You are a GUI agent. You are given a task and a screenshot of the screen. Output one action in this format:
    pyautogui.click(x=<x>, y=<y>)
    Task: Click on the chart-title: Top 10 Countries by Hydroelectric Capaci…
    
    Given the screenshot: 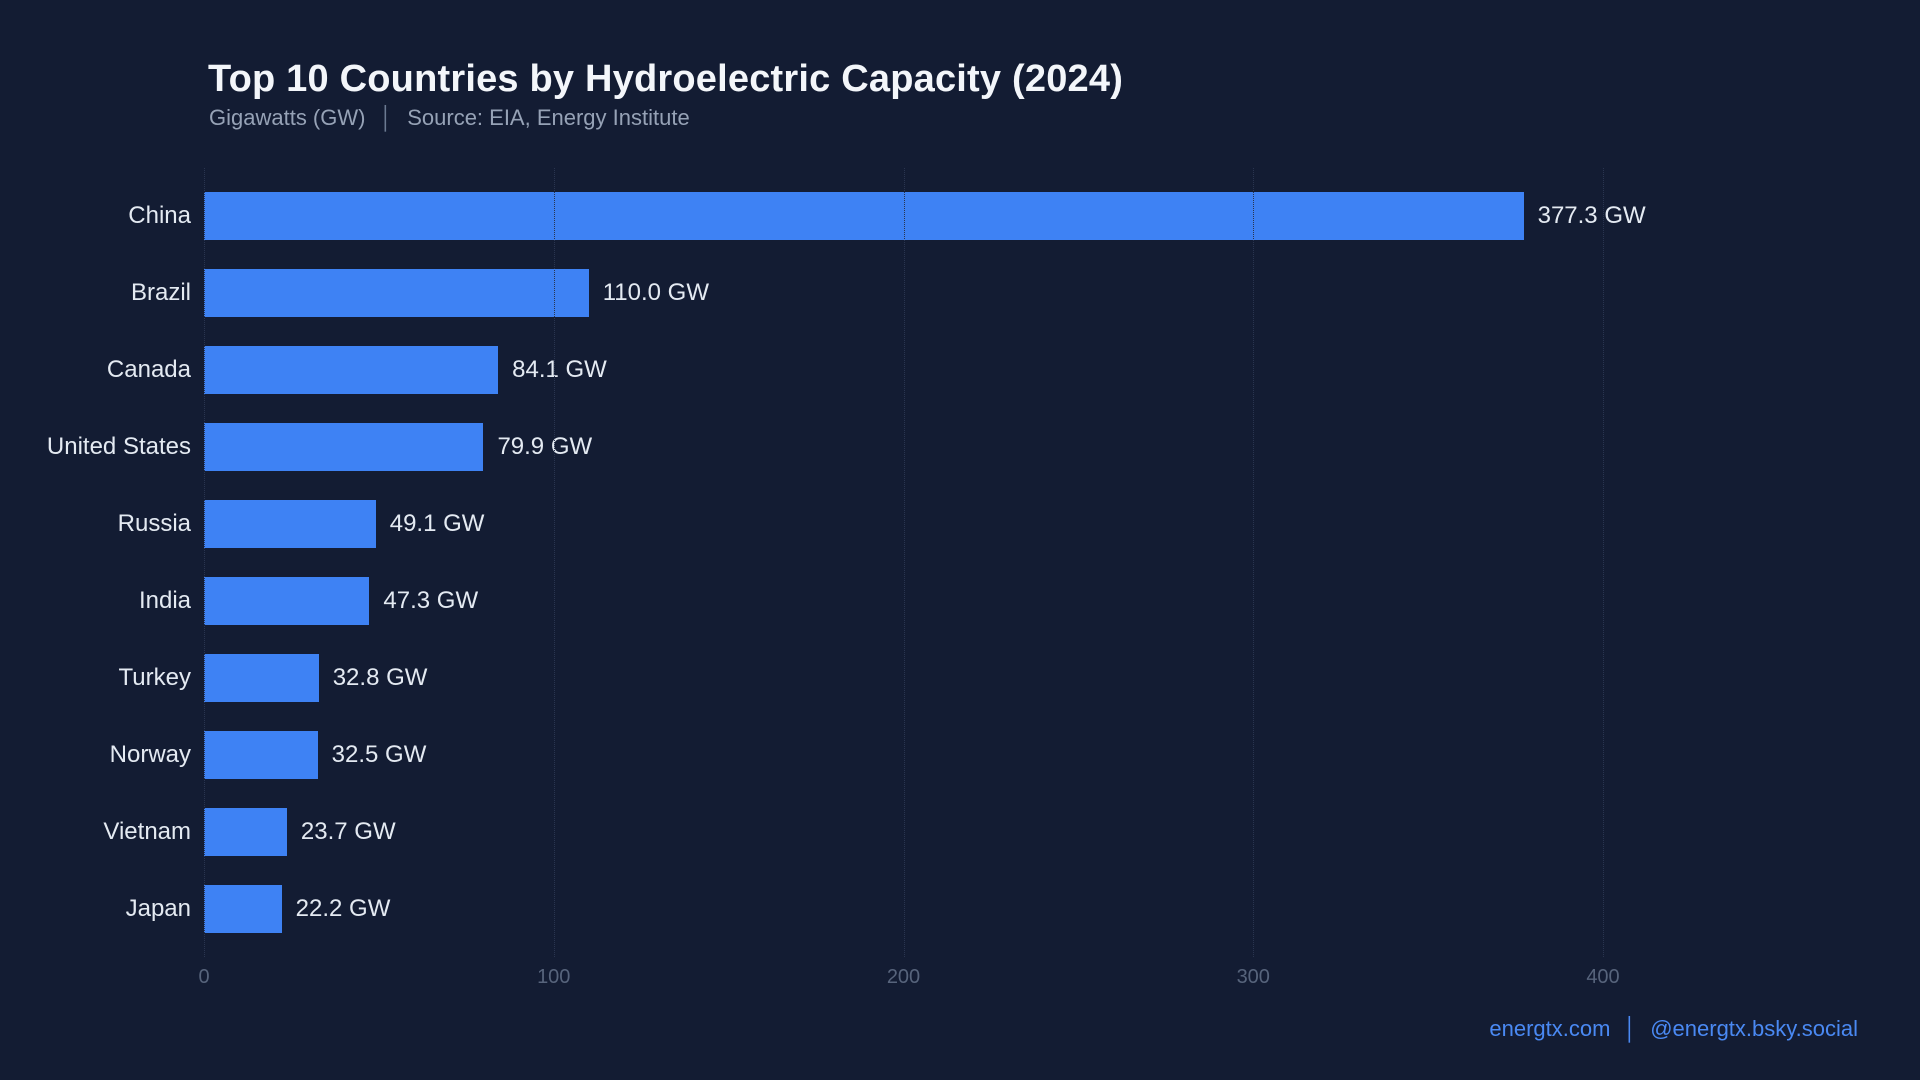 What is the action you would take?
    pyautogui.click(x=666, y=79)
    